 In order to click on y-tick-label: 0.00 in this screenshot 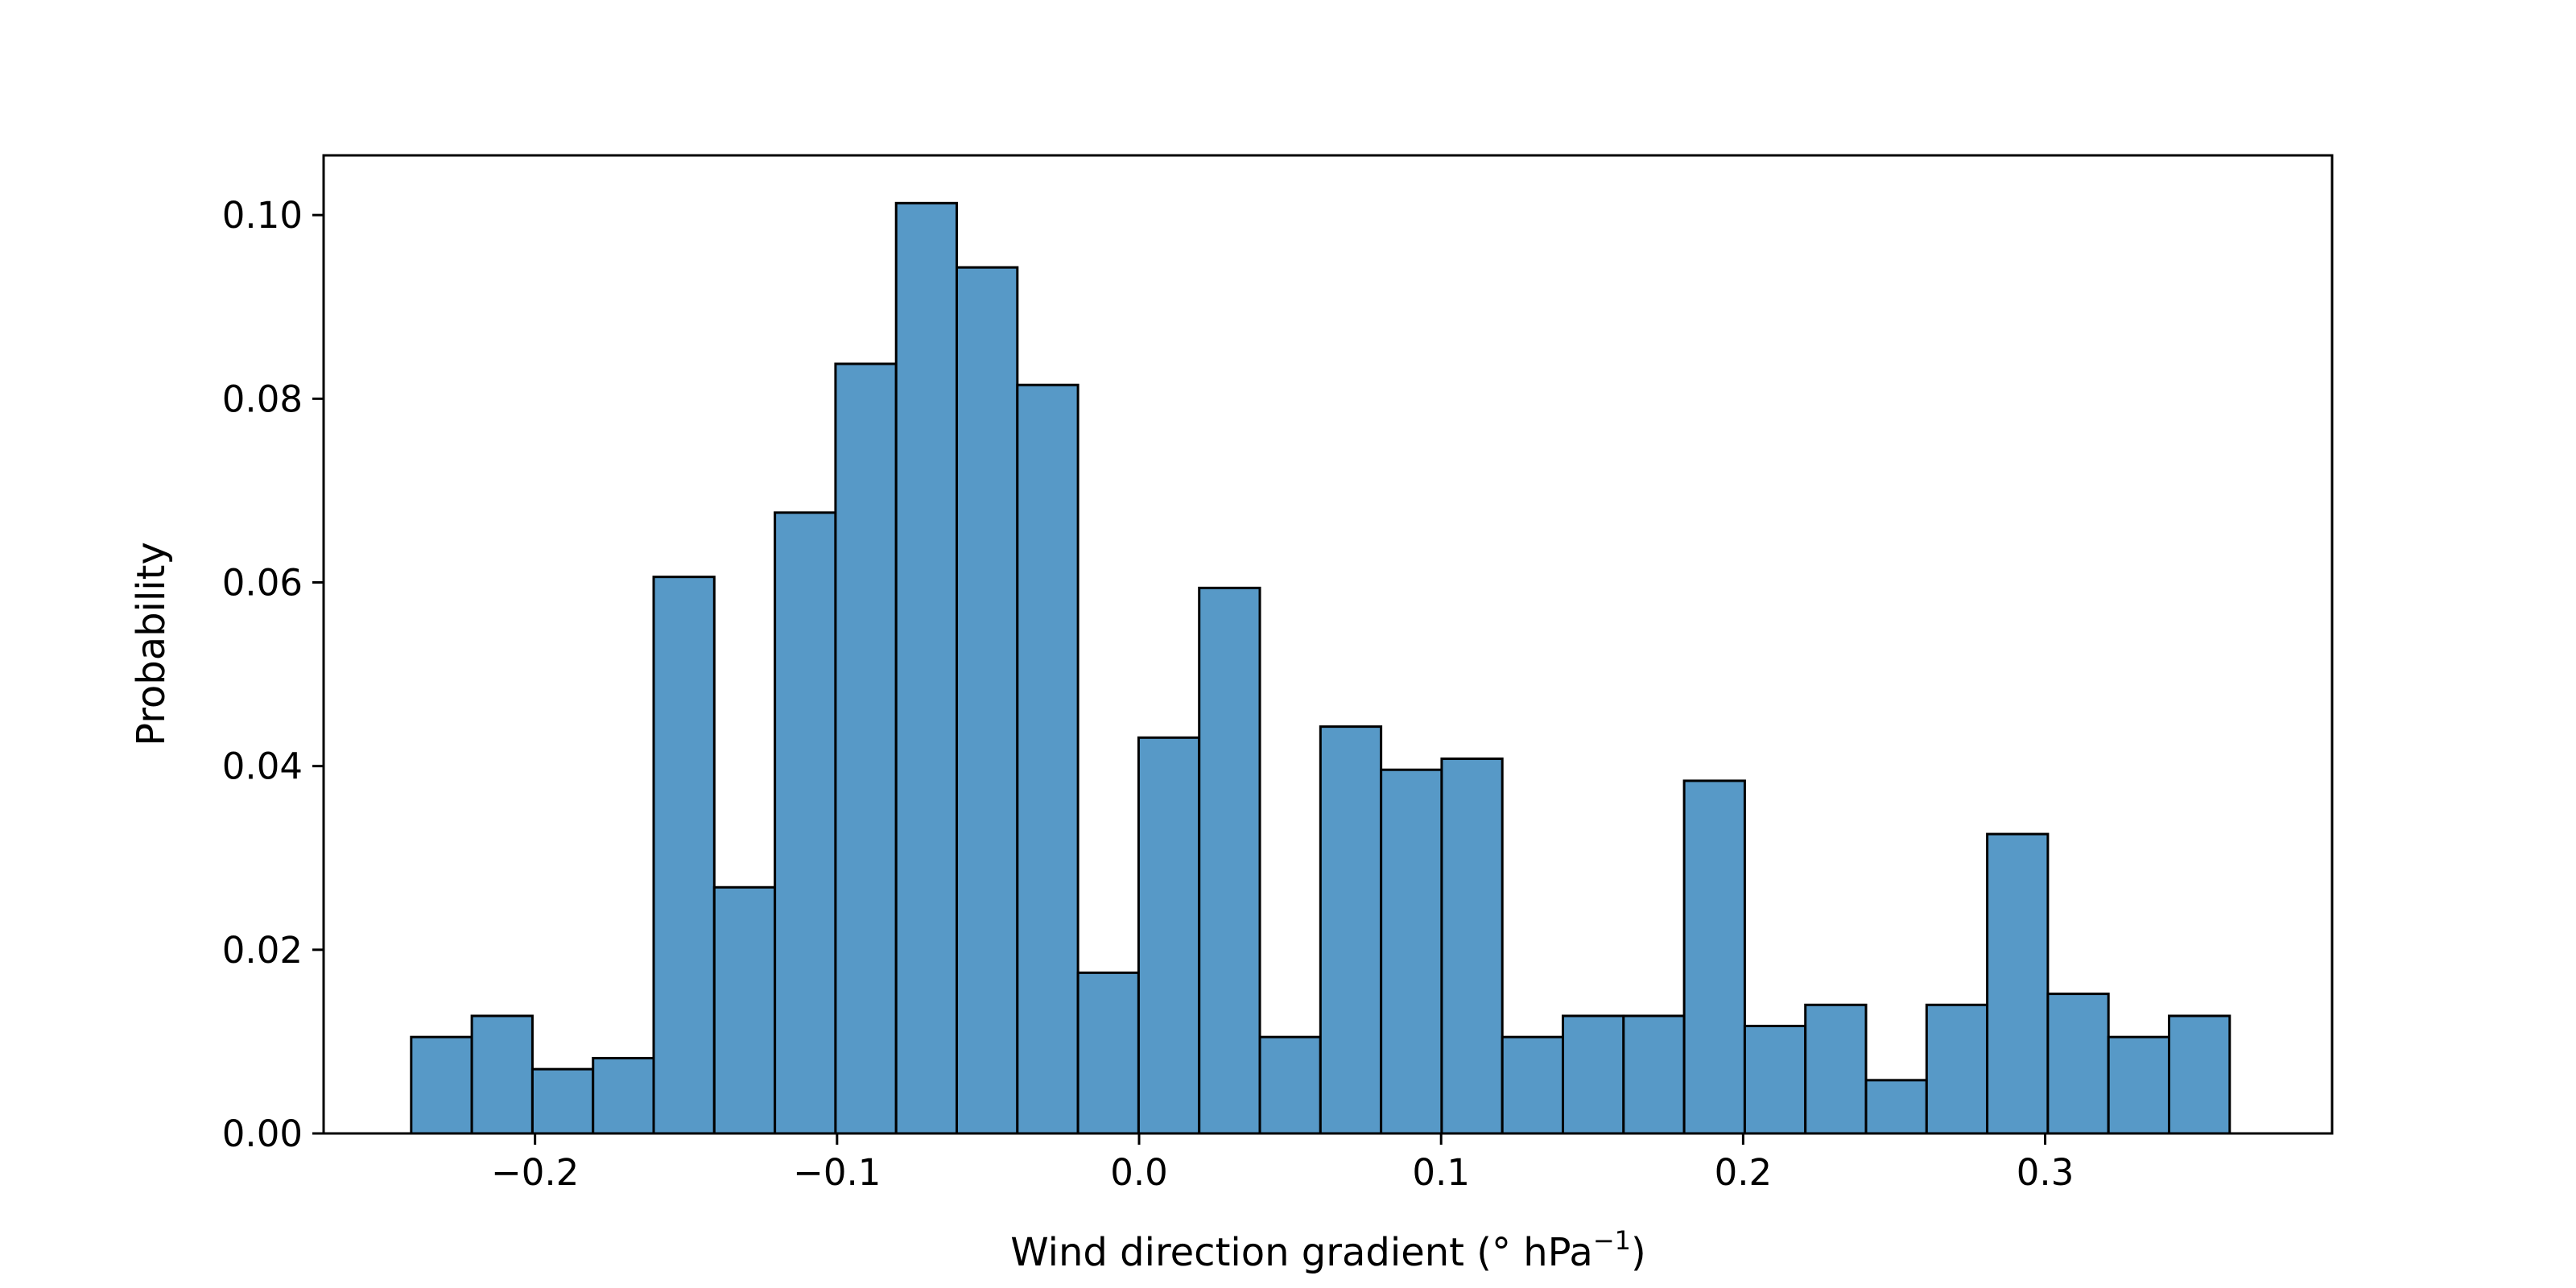, I will do `click(262, 1134)`.